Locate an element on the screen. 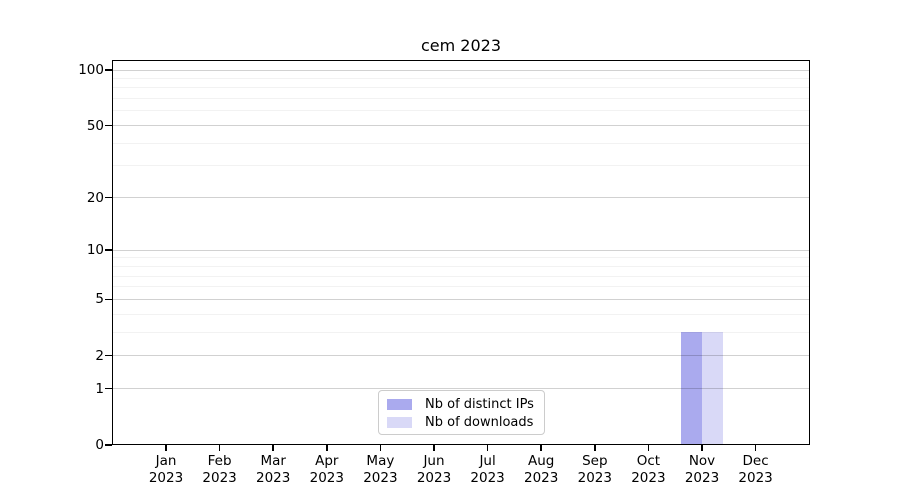  bar-nb-of-downloads-nov-2023 is located at coordinates (712, 388).